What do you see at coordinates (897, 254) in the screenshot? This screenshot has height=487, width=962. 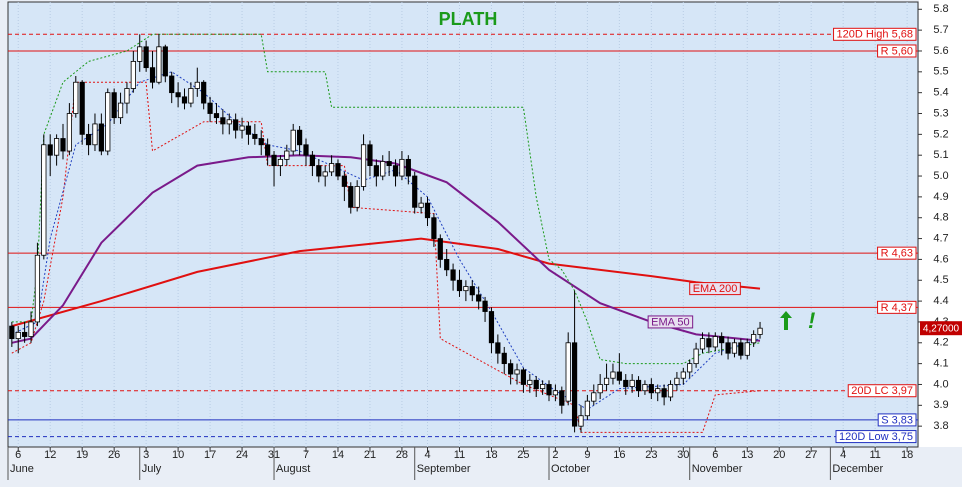 I see `level-label: R 4,63` at bounding box center [897, 254].